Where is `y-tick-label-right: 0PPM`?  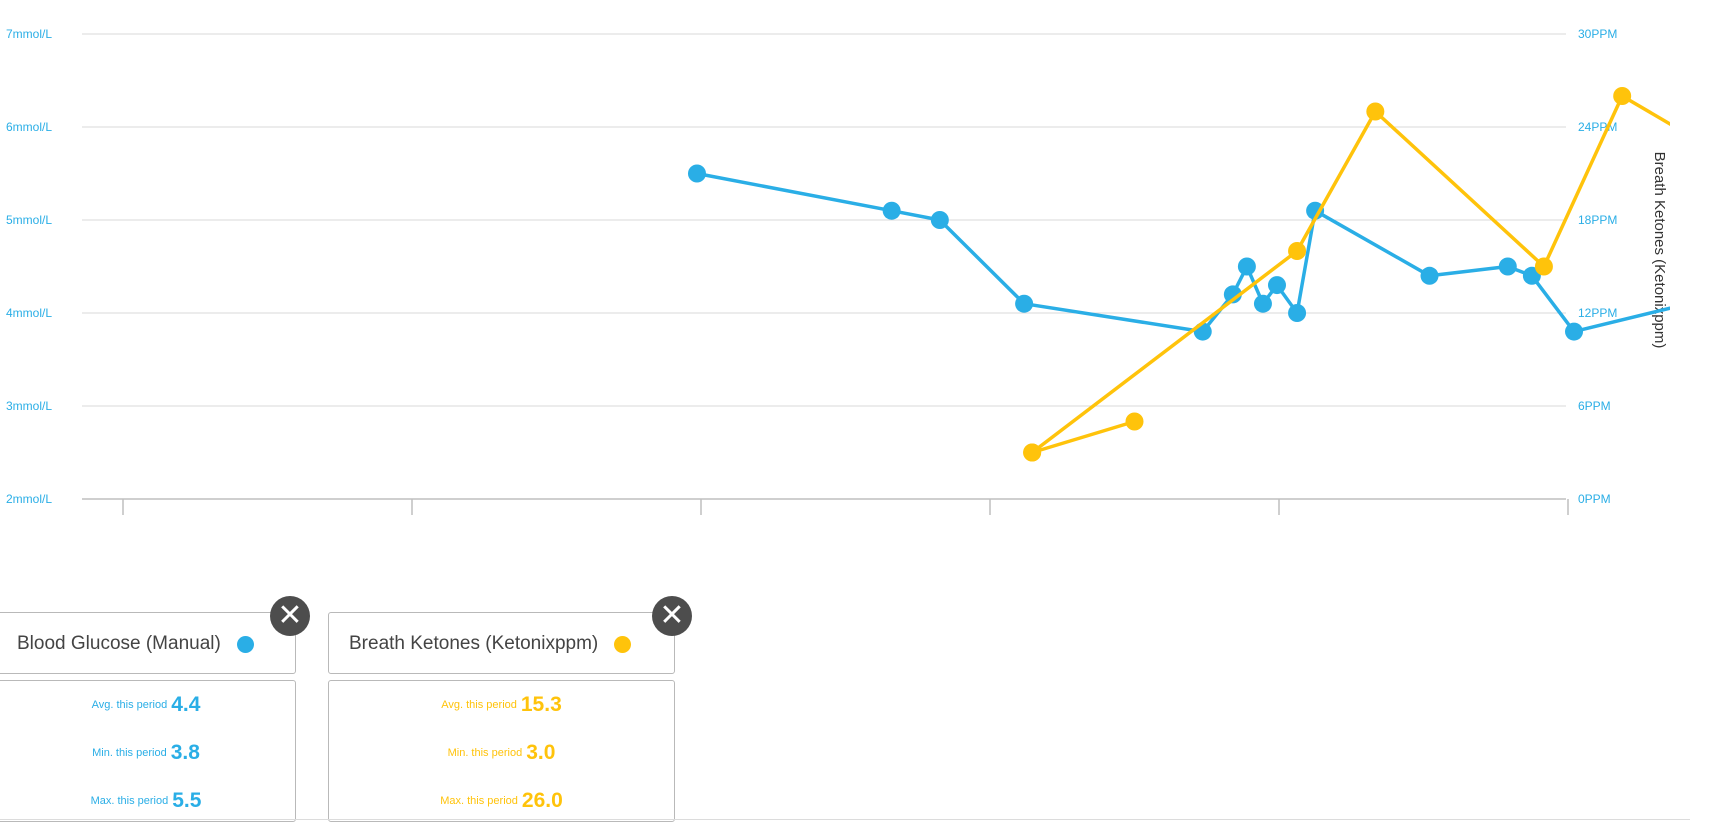 y-tick-label-right: 0PPM is located at coordinates (1594, 499).